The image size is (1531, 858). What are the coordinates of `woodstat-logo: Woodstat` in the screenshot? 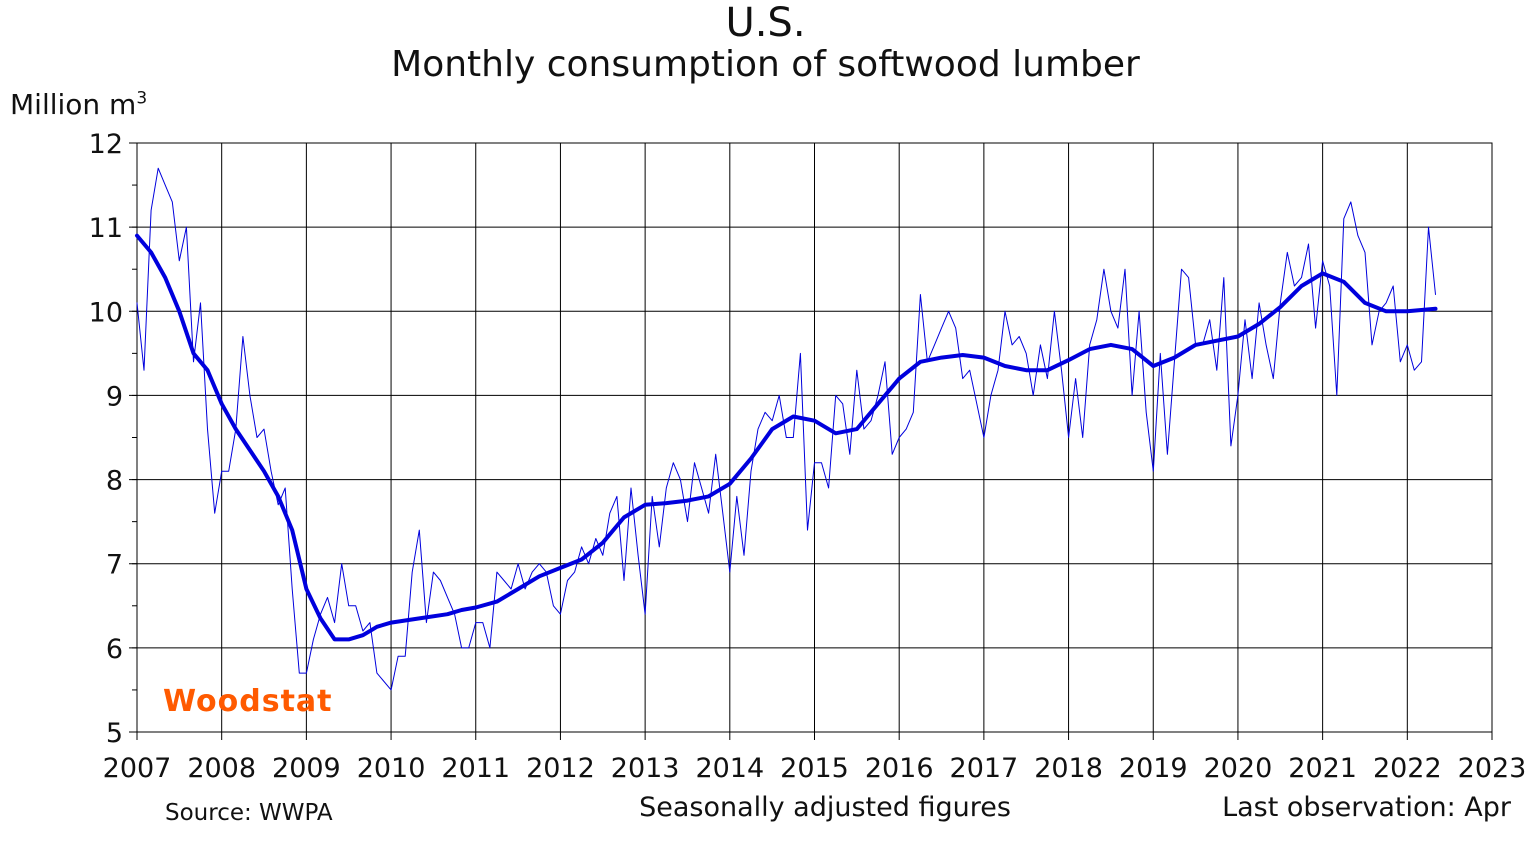 It's located at (248, 701).